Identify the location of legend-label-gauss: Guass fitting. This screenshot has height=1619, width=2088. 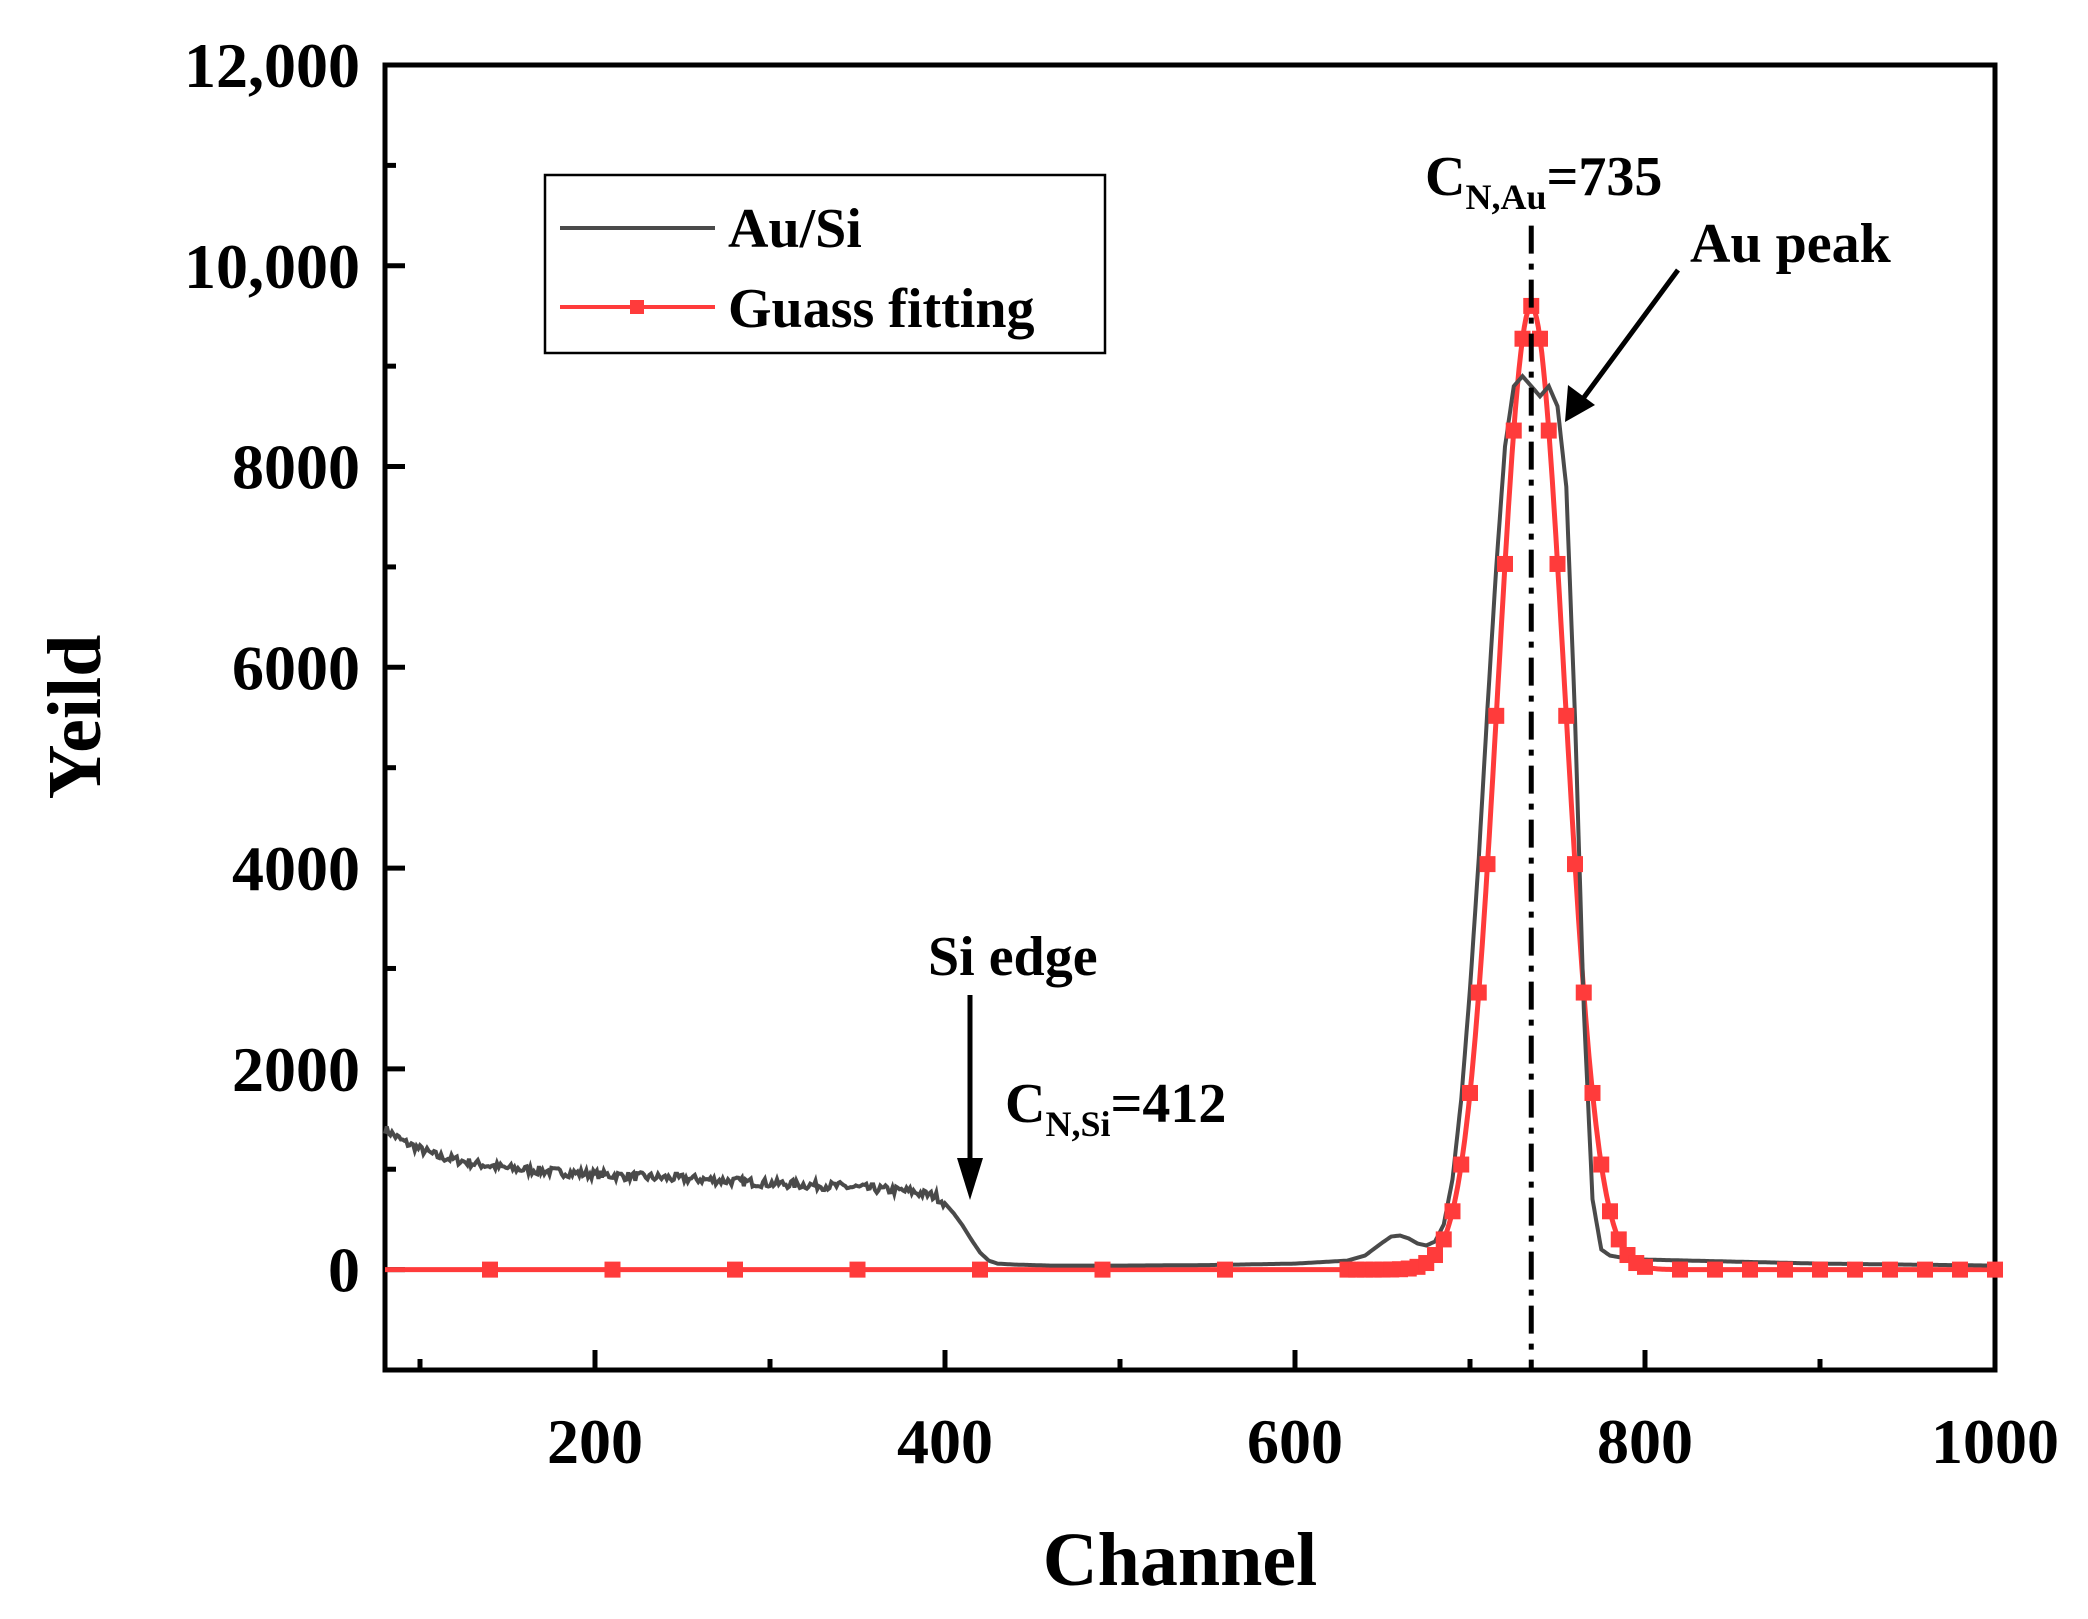
(881, 309).